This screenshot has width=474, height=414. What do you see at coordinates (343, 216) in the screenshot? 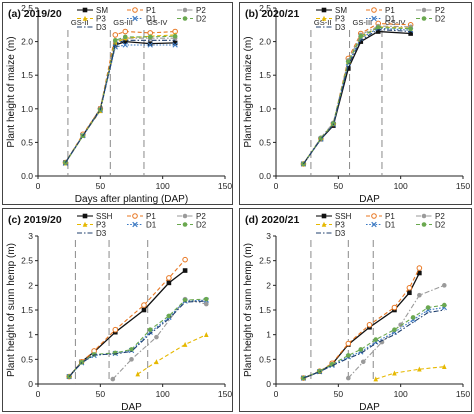
I see `legend-label: SSH` at bounding box center [343, 216].